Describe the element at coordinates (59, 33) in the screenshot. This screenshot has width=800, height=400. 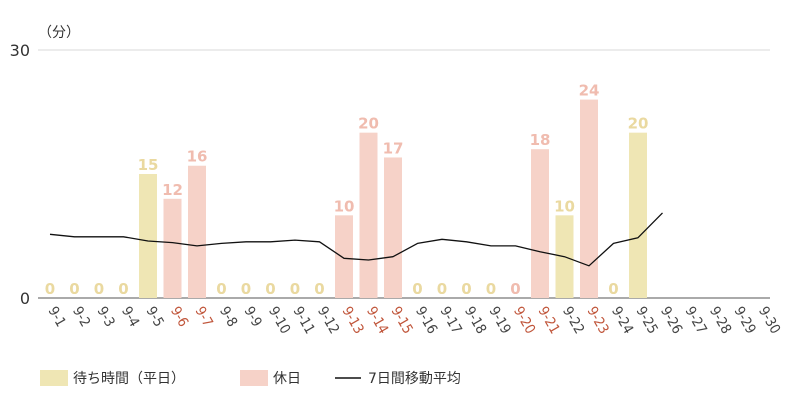
I see `y-unit-label: （分）` at that location.